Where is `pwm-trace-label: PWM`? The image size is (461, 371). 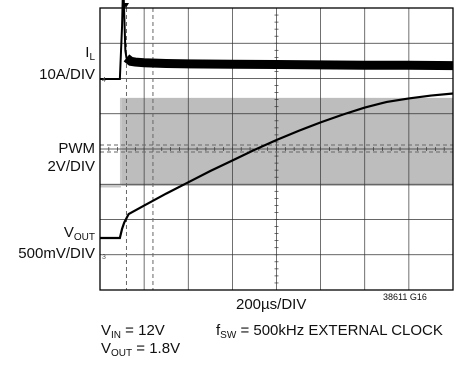 pwm-trace-label: PWM is located at coordinates (76, 148).